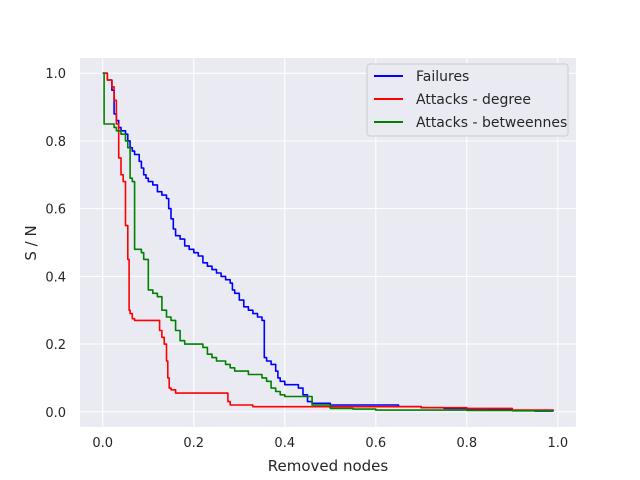 The height and width of the screenshot is (480, 640). What do you see at coordinates (102, 443) in the screenshot?
I see `x-tick-label: 0.0` at bounding box center [102, 443].